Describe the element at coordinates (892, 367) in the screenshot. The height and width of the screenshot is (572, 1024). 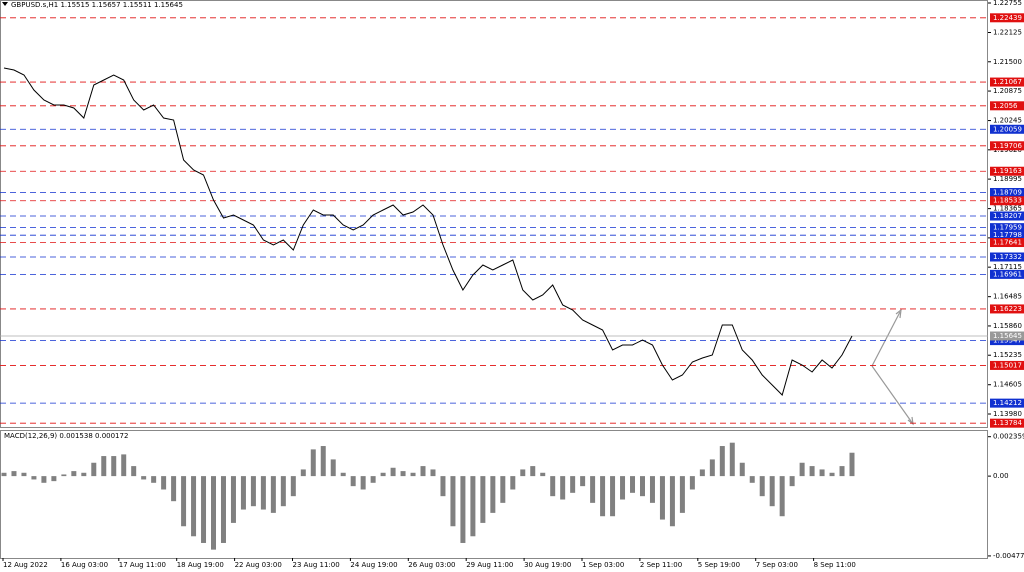
I see `projection-arrows` at that location.